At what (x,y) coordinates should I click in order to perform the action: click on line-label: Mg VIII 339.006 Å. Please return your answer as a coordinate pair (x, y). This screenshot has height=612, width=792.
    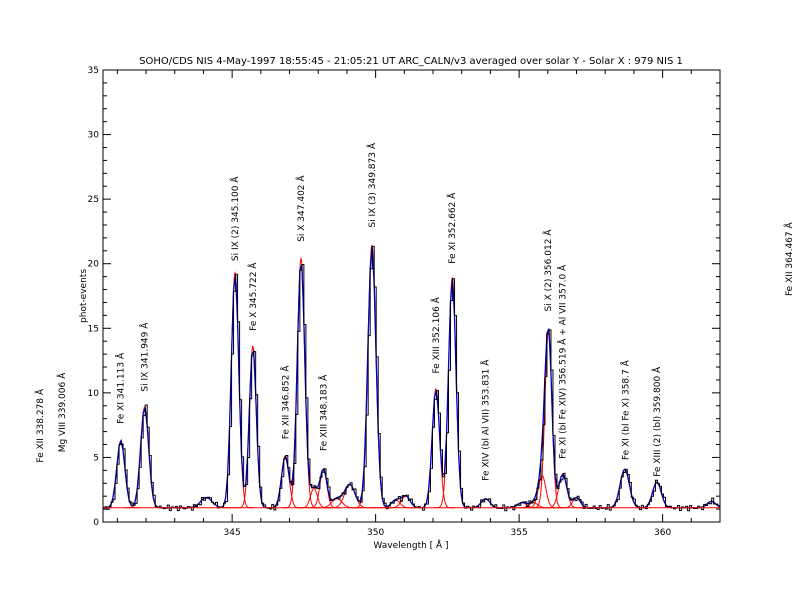
    Looking at the image, I should click on (62, 412).